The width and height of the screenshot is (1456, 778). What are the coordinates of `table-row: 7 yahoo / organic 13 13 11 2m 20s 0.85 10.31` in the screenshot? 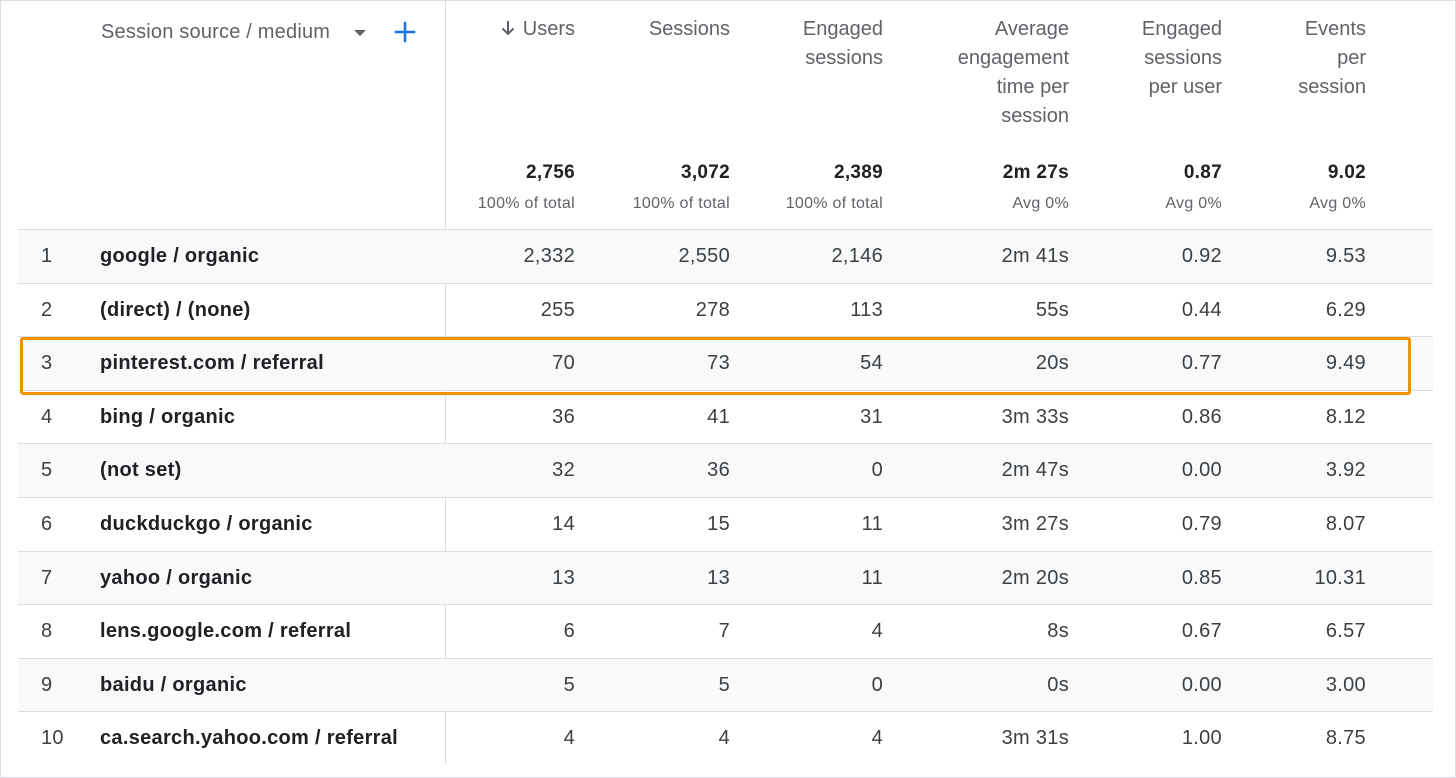 It's located at (725, 578).